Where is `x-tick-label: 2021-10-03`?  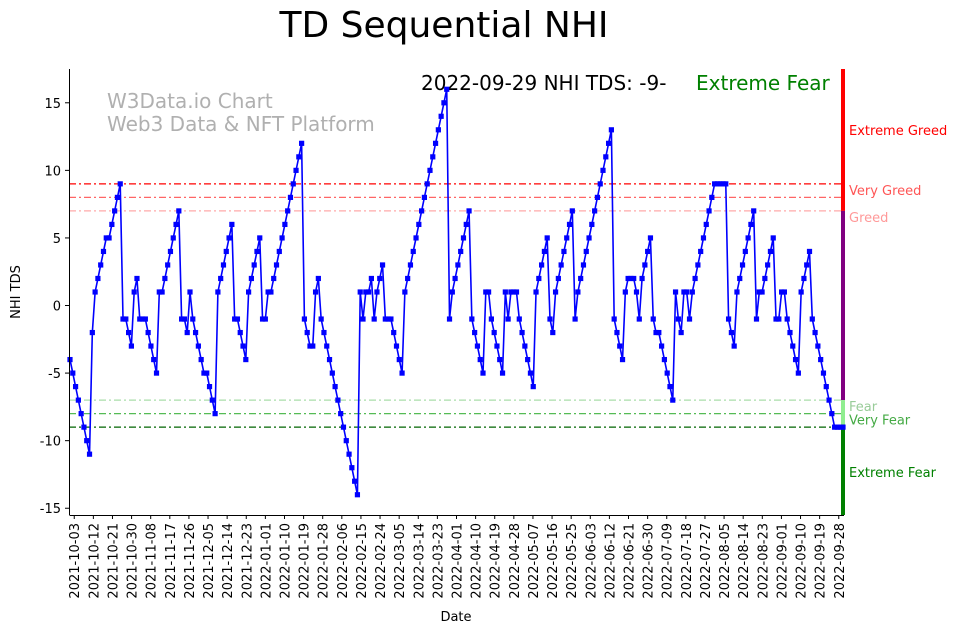
x-tick-label: 2021-10-03 is located at coordinates (75, 561).